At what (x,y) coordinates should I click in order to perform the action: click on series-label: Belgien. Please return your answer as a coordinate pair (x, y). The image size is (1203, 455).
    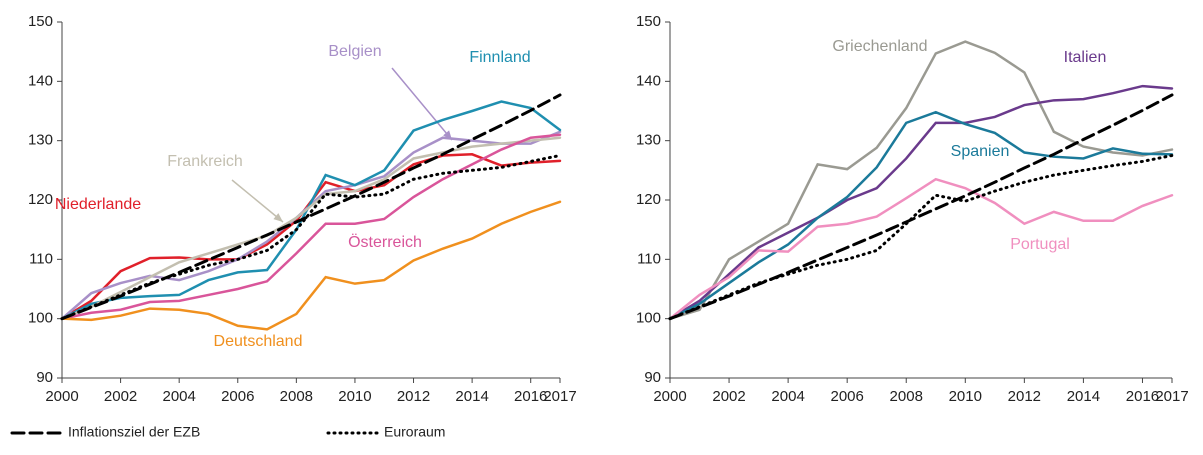
    Looking at the image, I should click on (354, 51).